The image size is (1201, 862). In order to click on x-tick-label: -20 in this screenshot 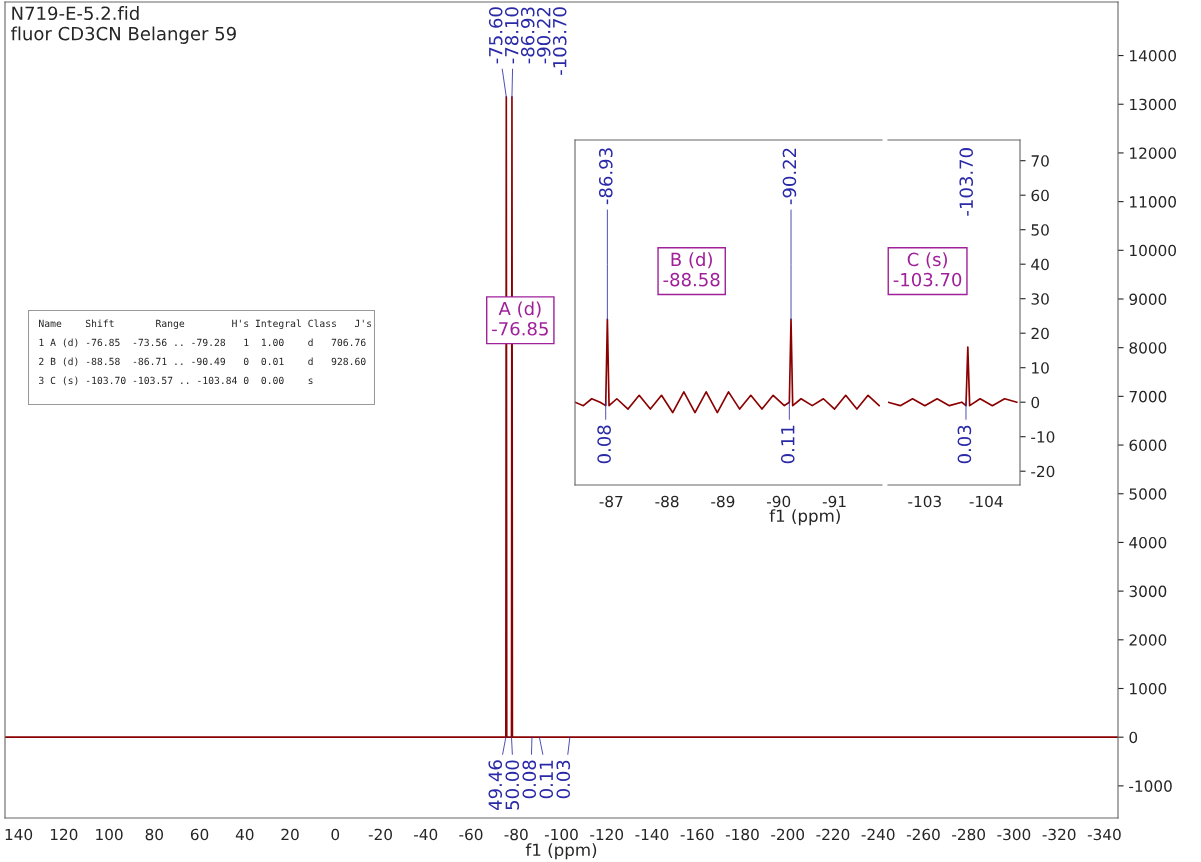, I will do `click(380, 834)`.